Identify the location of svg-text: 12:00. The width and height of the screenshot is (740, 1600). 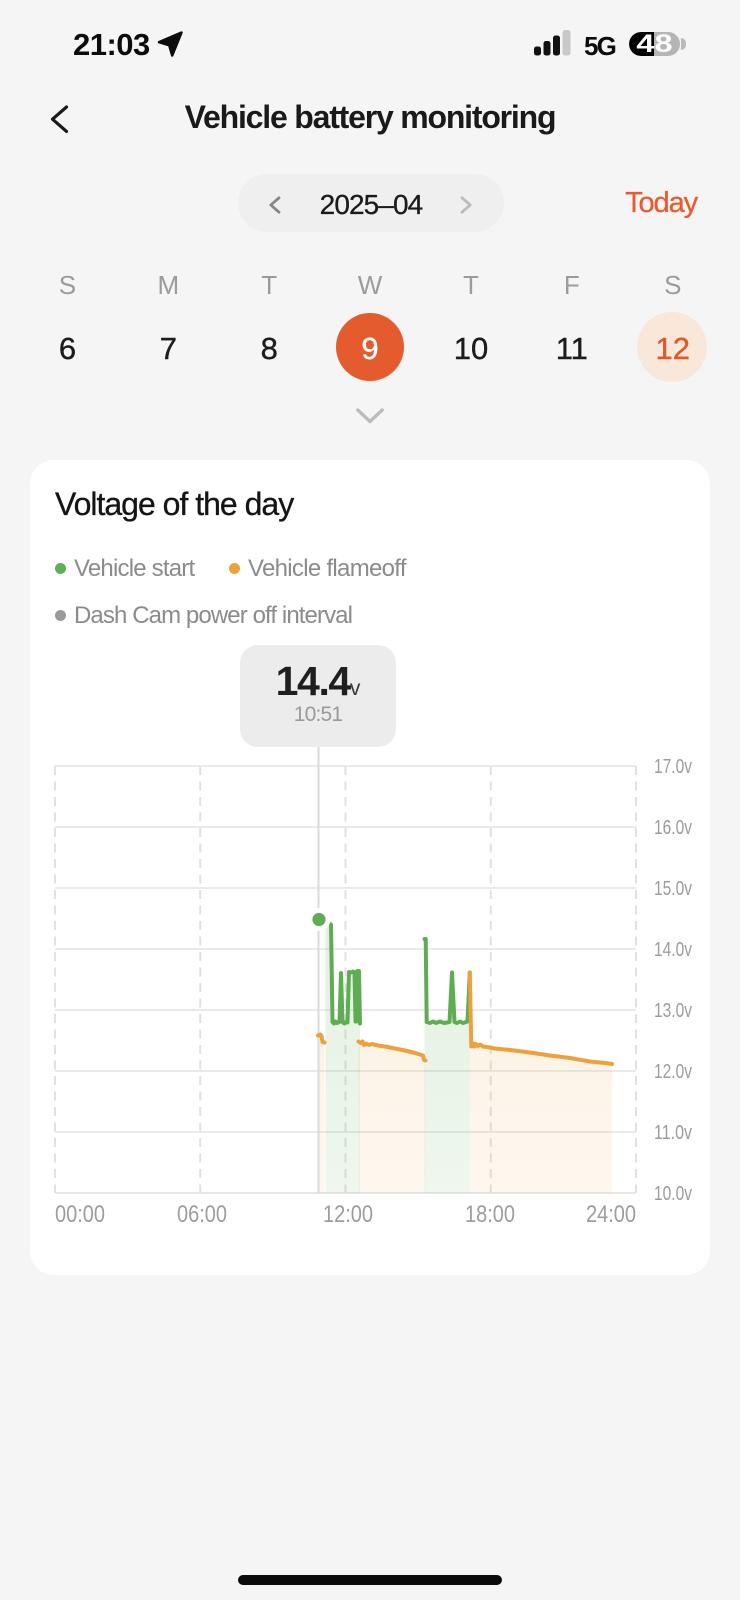
(348, 1214).